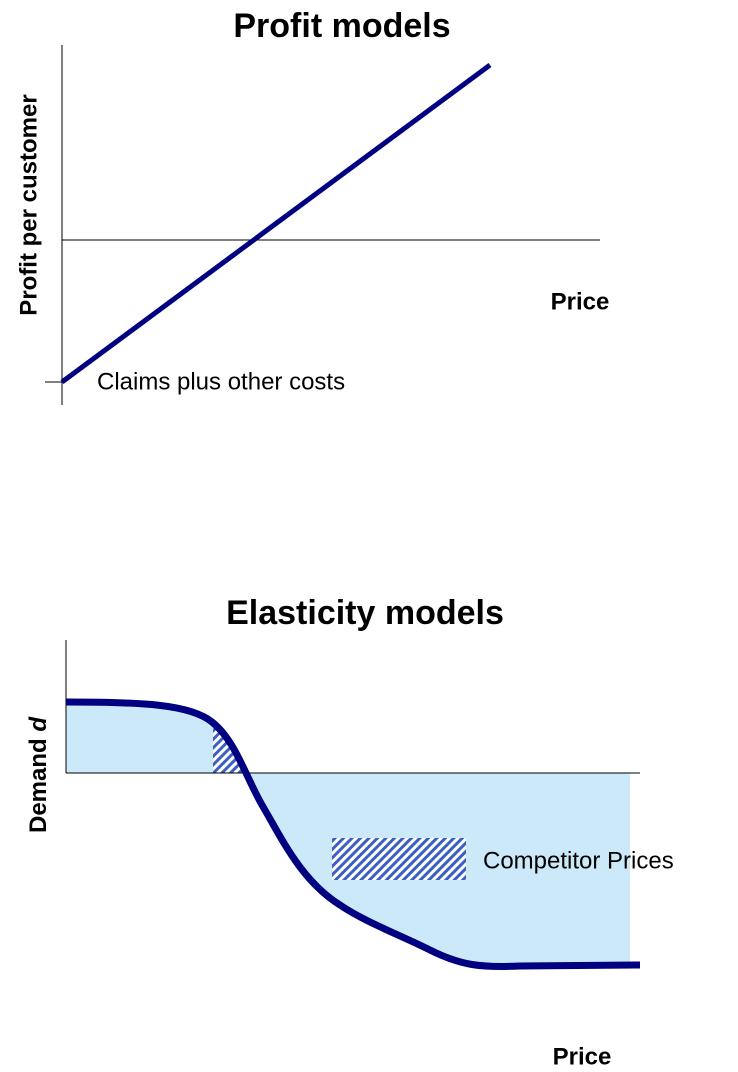 Image resolution: width=738 pixels, height=1072 pixels. What do you see at coordinates (221, 381) in the screenshot?
I see `annotation: Claims plus other costs` at bounding box center [221, 381].